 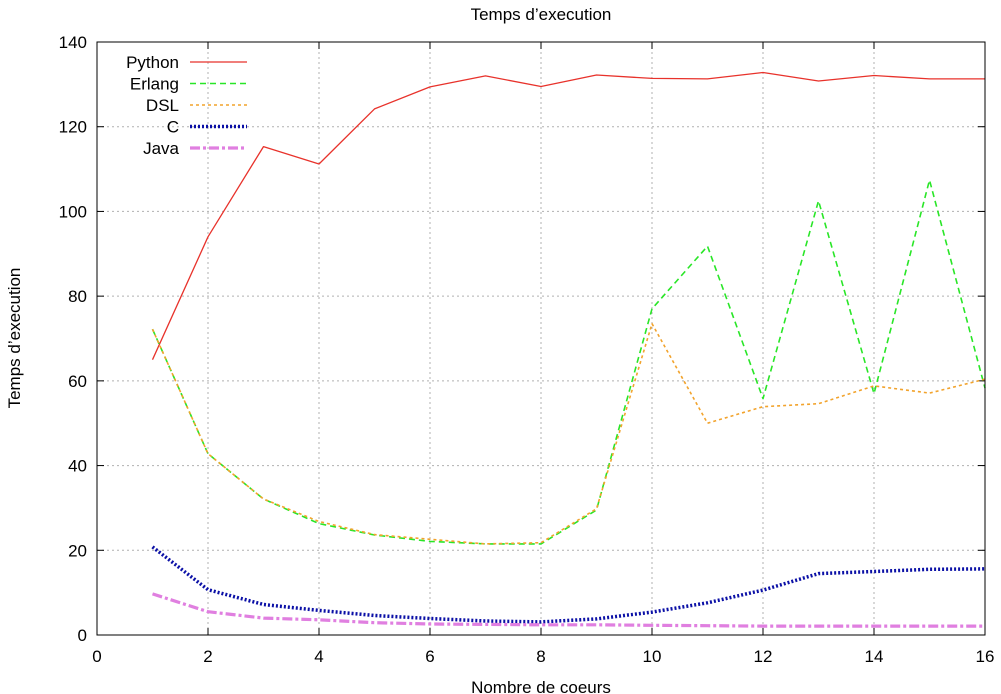 I want to click on y-tick-label: 0, so click(x=82, y=635).